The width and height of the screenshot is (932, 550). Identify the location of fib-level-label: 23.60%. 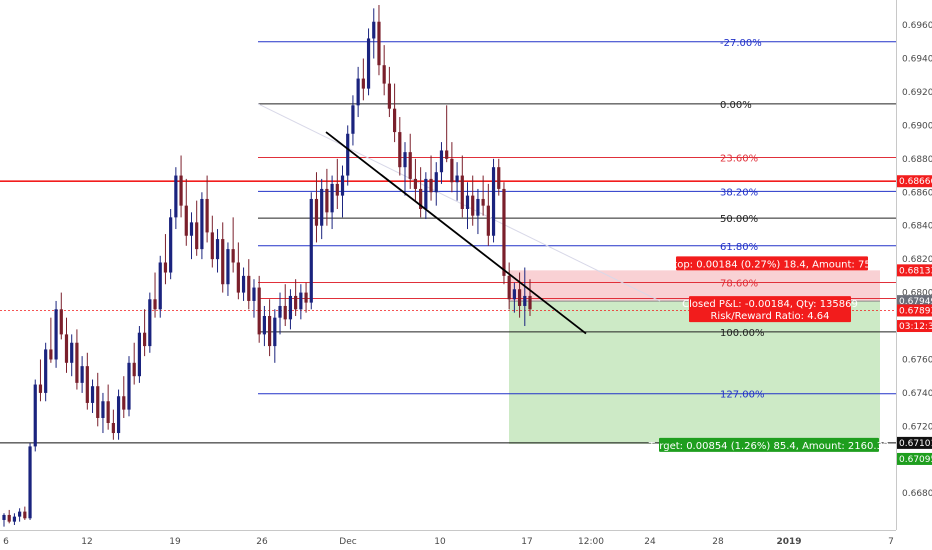
(739, 158).